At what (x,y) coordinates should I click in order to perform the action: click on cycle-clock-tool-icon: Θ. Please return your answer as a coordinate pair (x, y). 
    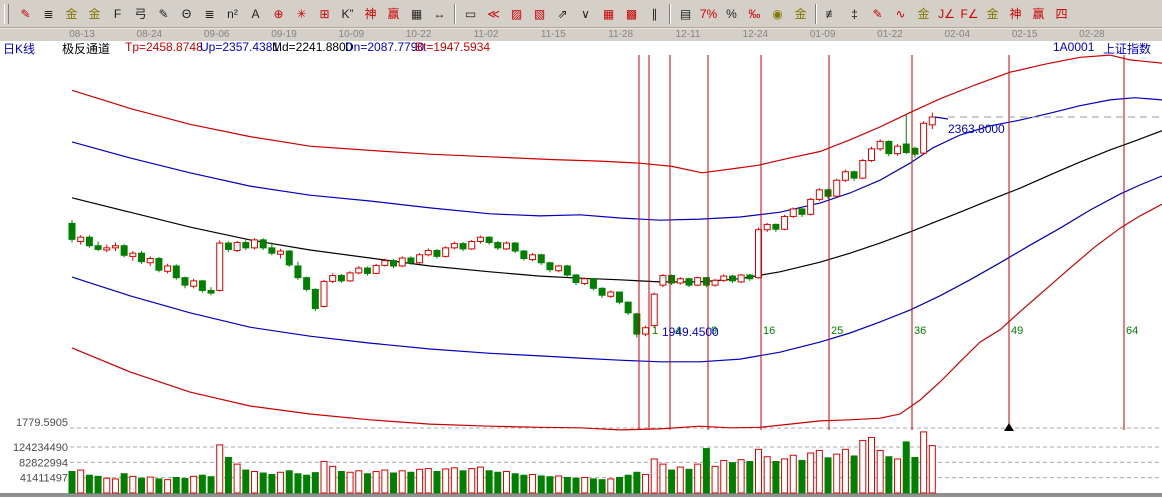
    Looking at the image, I should click on (186, 13).